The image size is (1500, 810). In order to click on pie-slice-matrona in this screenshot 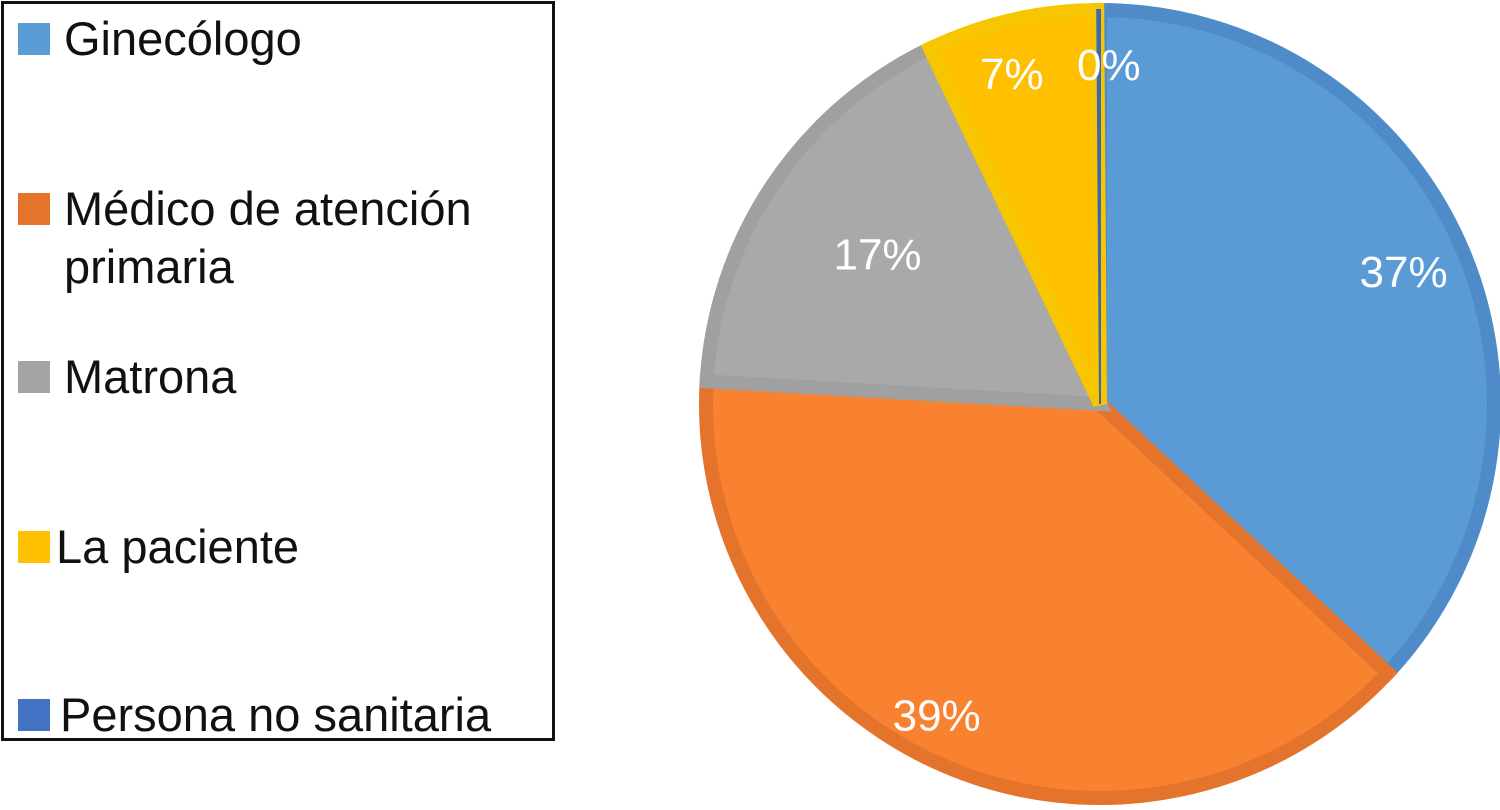, I will do `click(905, 225)`.